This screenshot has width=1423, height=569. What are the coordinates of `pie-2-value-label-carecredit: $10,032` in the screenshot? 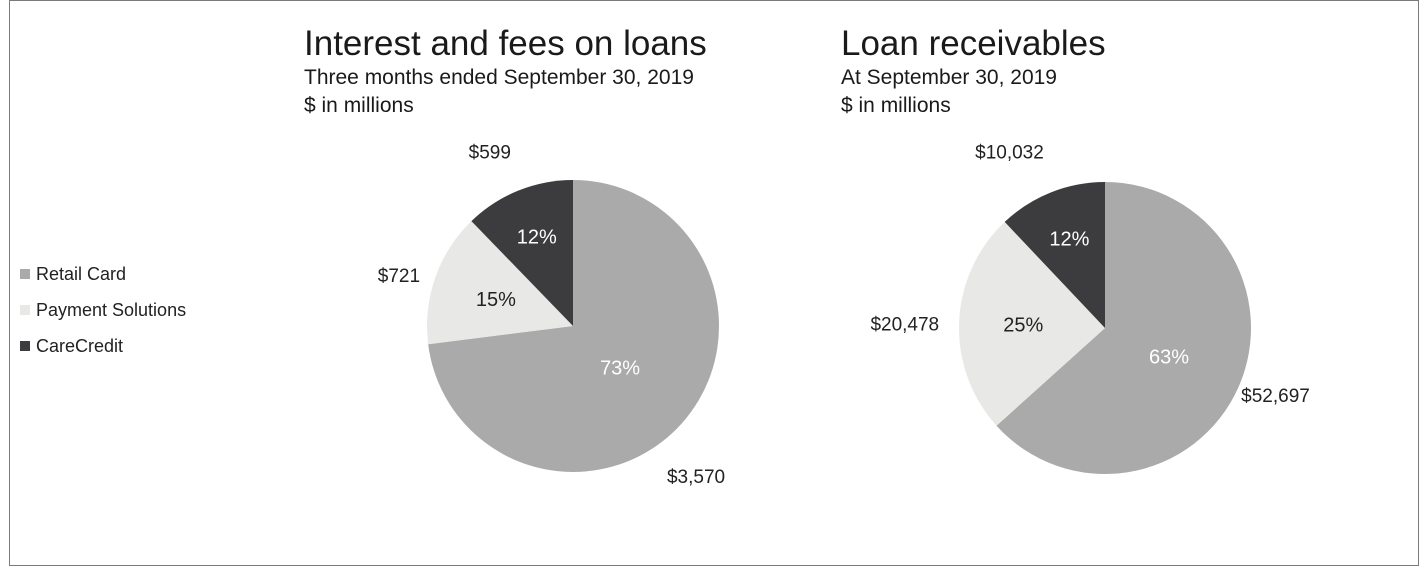 It's located at (1009, 152).